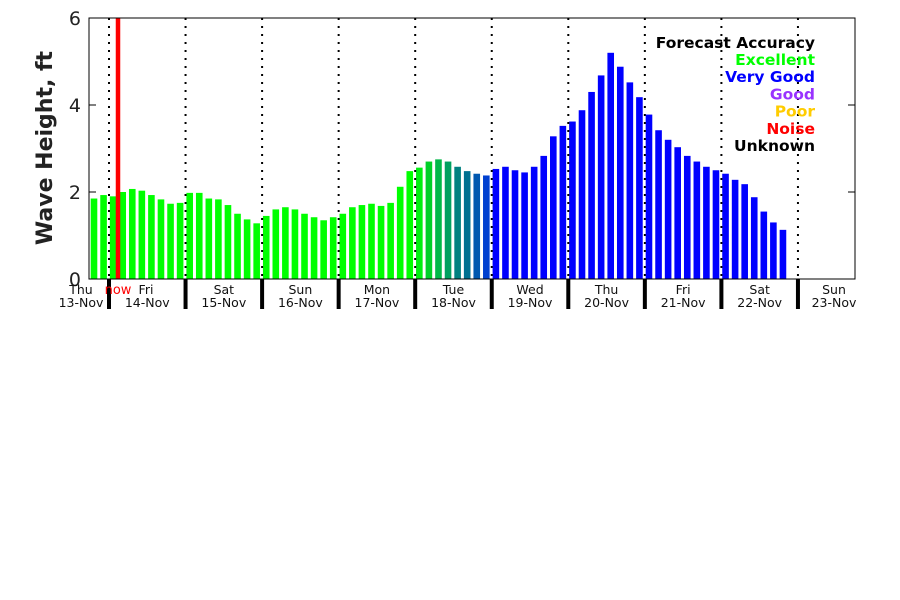 The image size is (900, 600). What do you see at coordinates (795, 112) in the screenshot?
I see `legend-entry: Poor` at bounding box center [795, 112].